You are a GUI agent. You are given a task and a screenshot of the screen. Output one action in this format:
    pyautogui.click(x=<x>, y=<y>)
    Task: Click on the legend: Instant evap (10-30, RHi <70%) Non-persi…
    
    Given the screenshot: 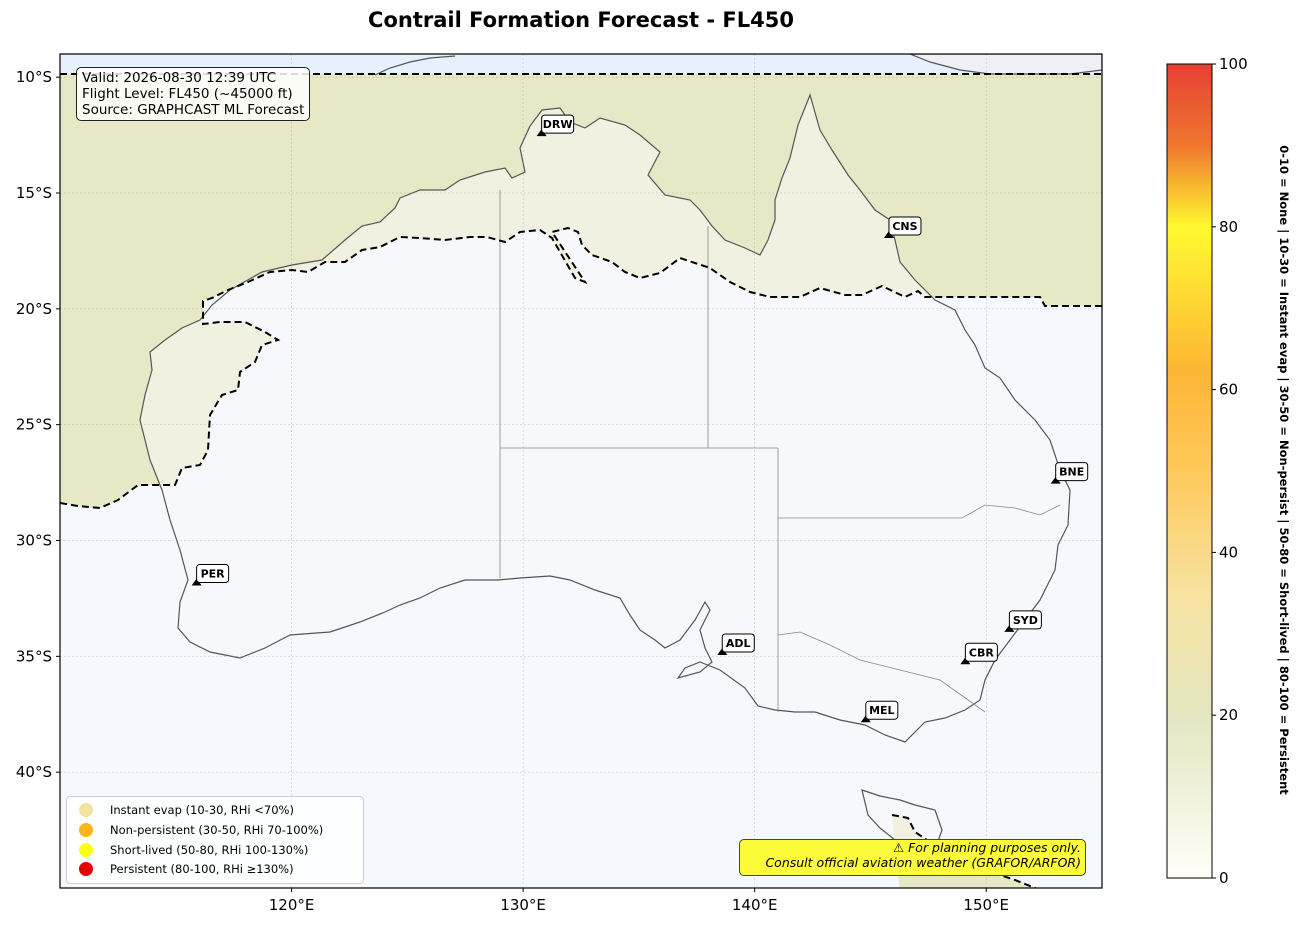 What is the action you would take?
    pyautogui.click(x=215, y=840)
    